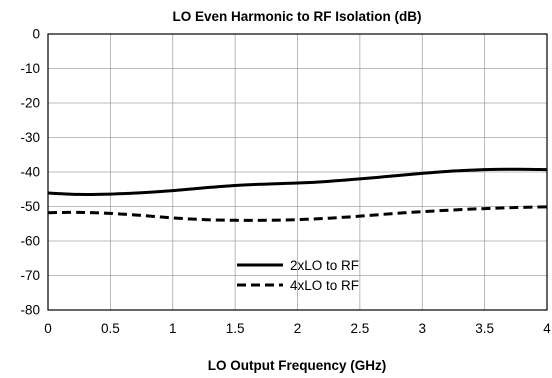  What do you see at coordinates (30, 103) in the screenshot?
I see `y-tick-label: -20` at bounding box center [30, 103].